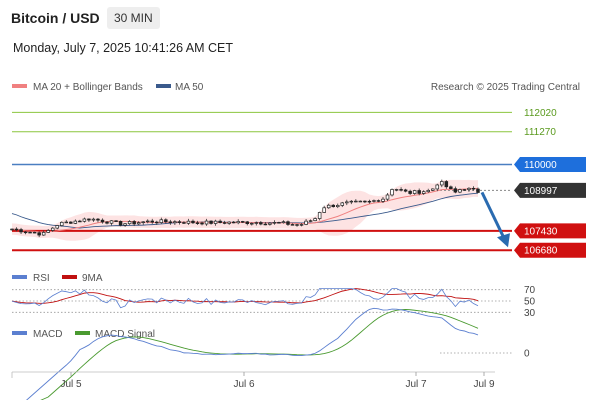  Describe the element at coordinates (92, 278) in the screenshot. I see `rsi-ma-legend-label: 9MA` at that location.